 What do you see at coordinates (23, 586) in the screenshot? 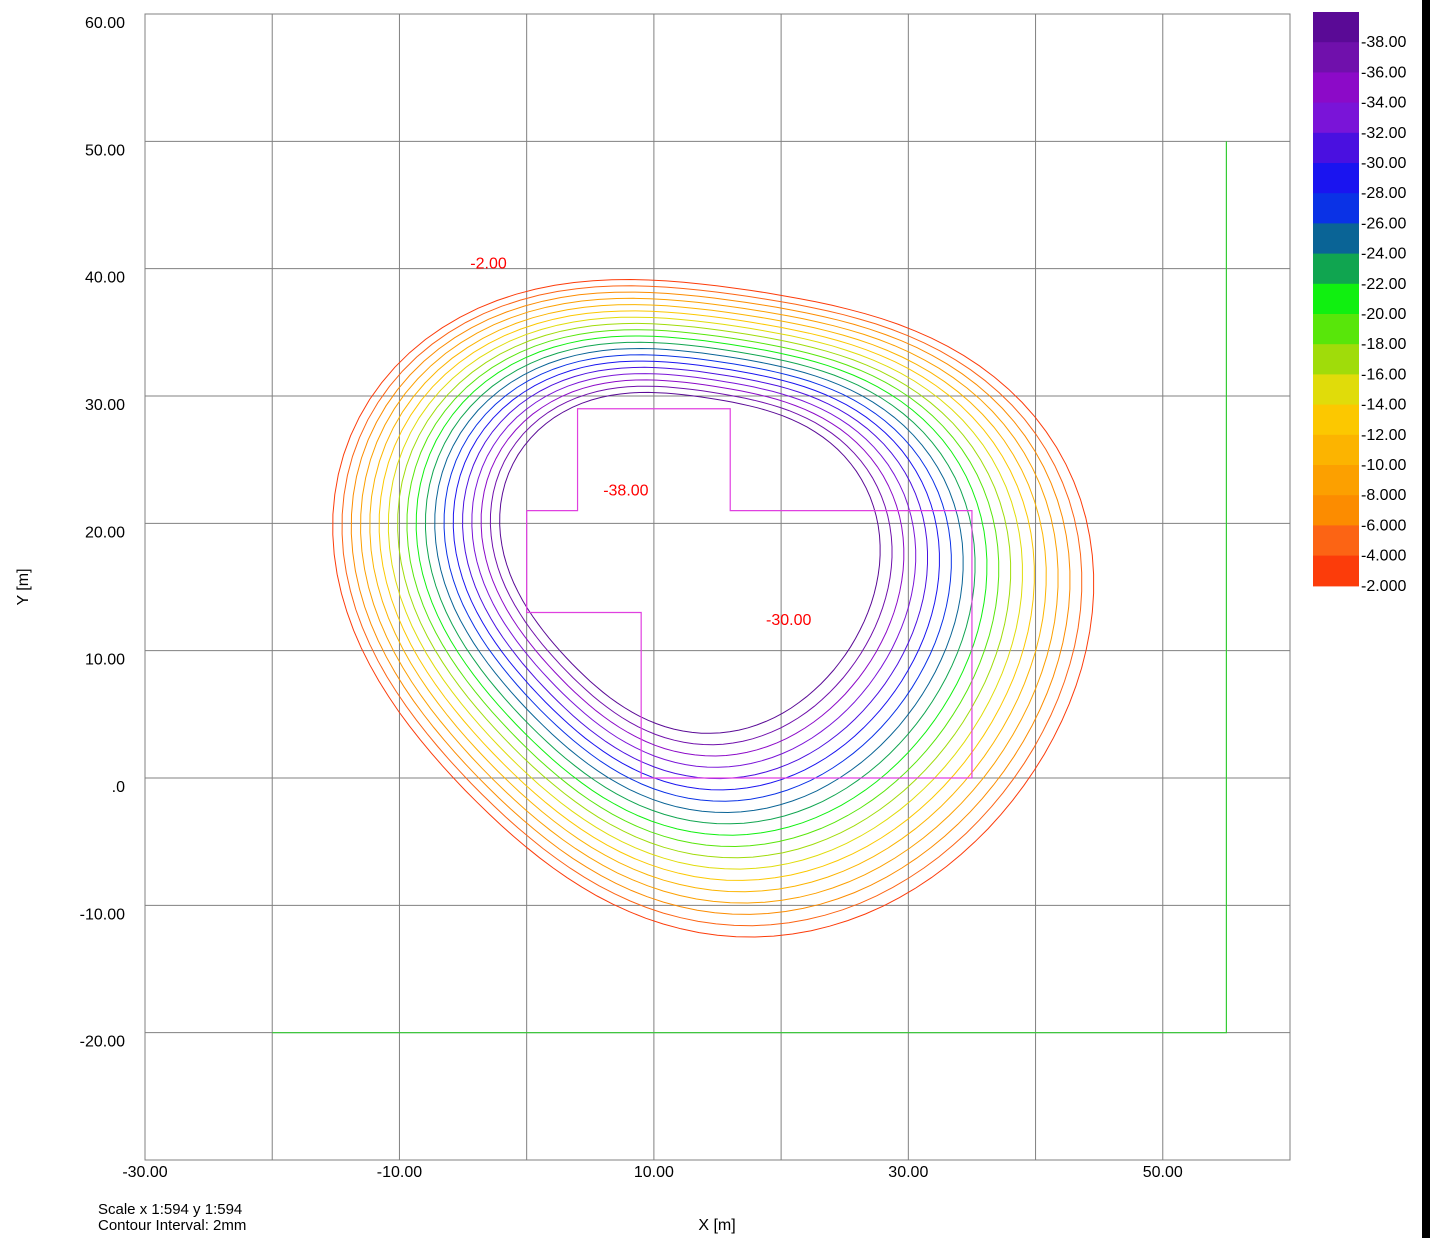
I see `y-axis-title: Y [m]` at bounding box center [23, 586].